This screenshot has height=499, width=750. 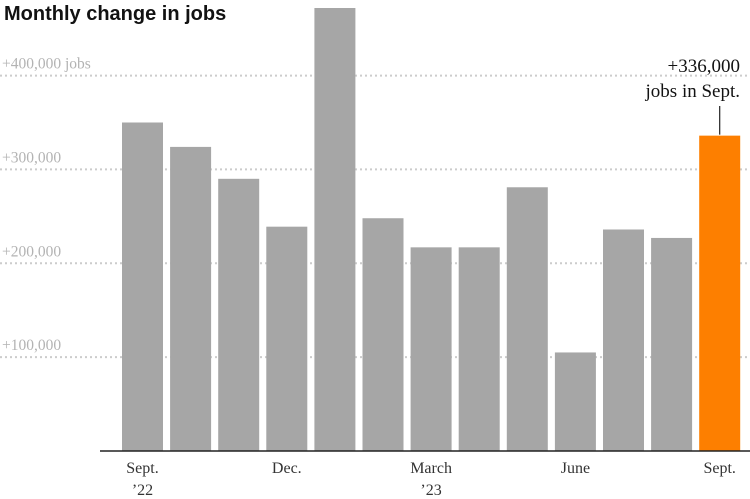 What do you see at coordinates (115, 14) in the screenshot?
I see `chart-title: Monthly change in jobs` at bounding box center [115, 14].